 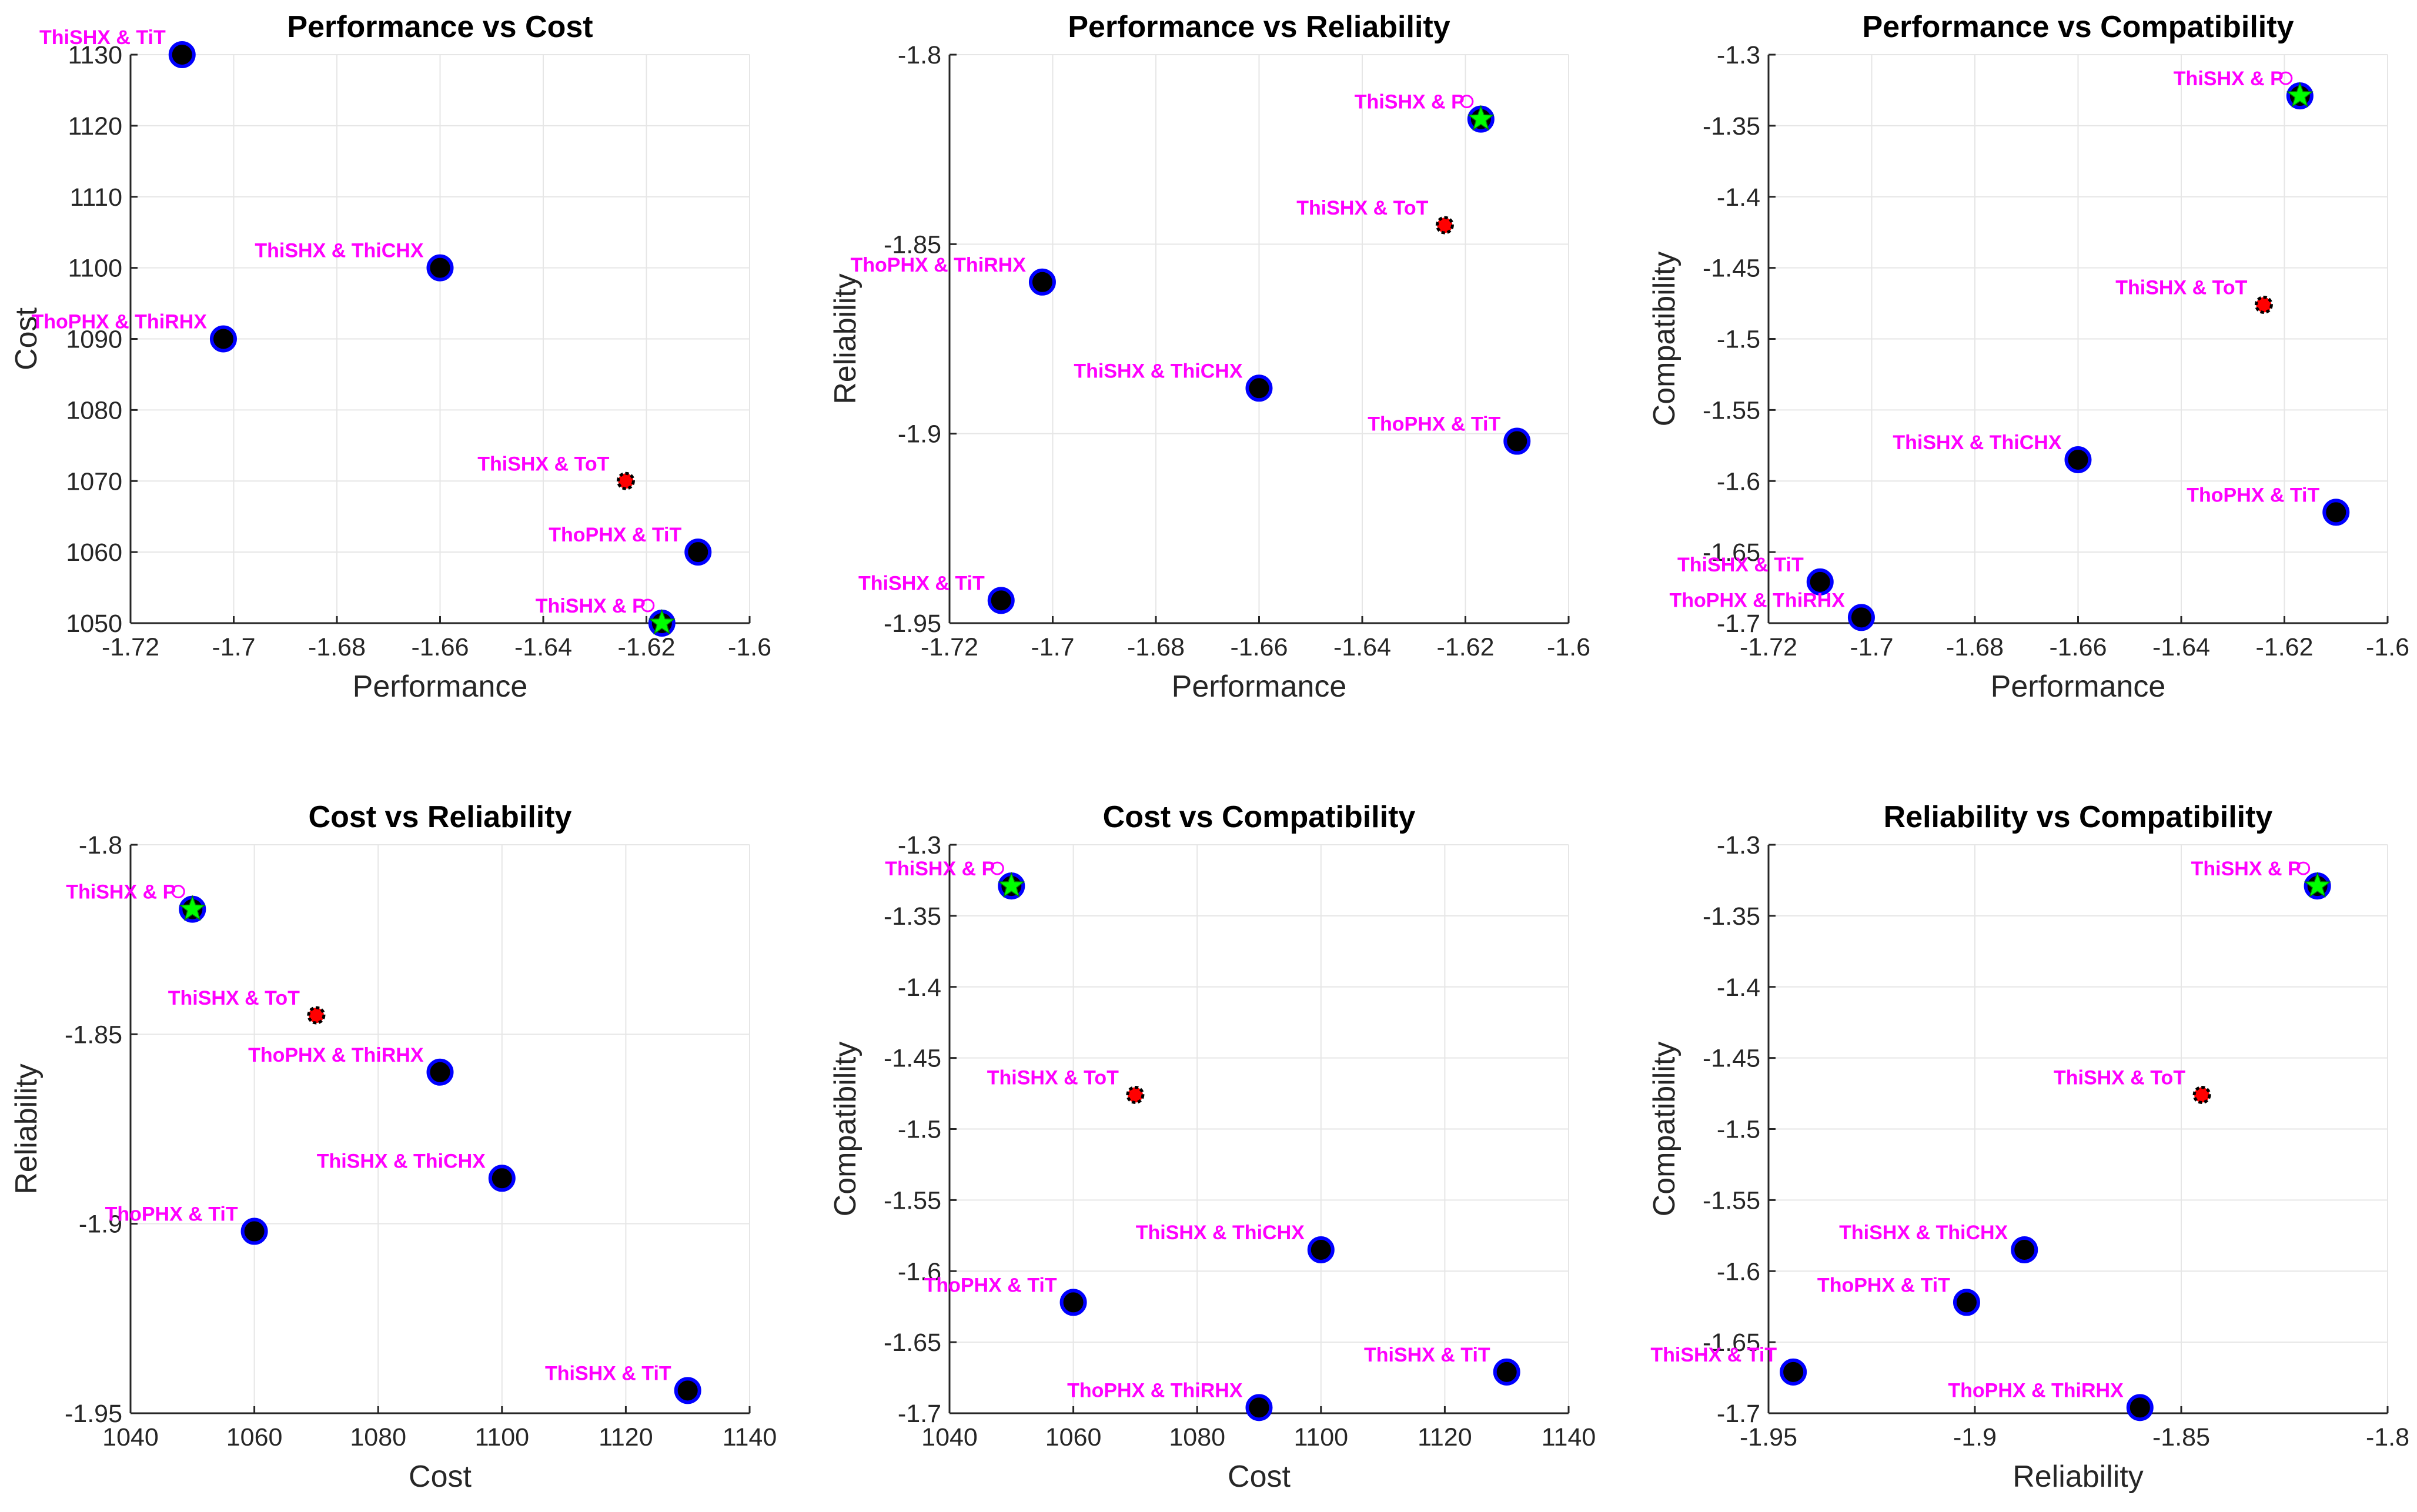 I want to click on x-tick-label: -1.9, so click(x=1975, y=1437).